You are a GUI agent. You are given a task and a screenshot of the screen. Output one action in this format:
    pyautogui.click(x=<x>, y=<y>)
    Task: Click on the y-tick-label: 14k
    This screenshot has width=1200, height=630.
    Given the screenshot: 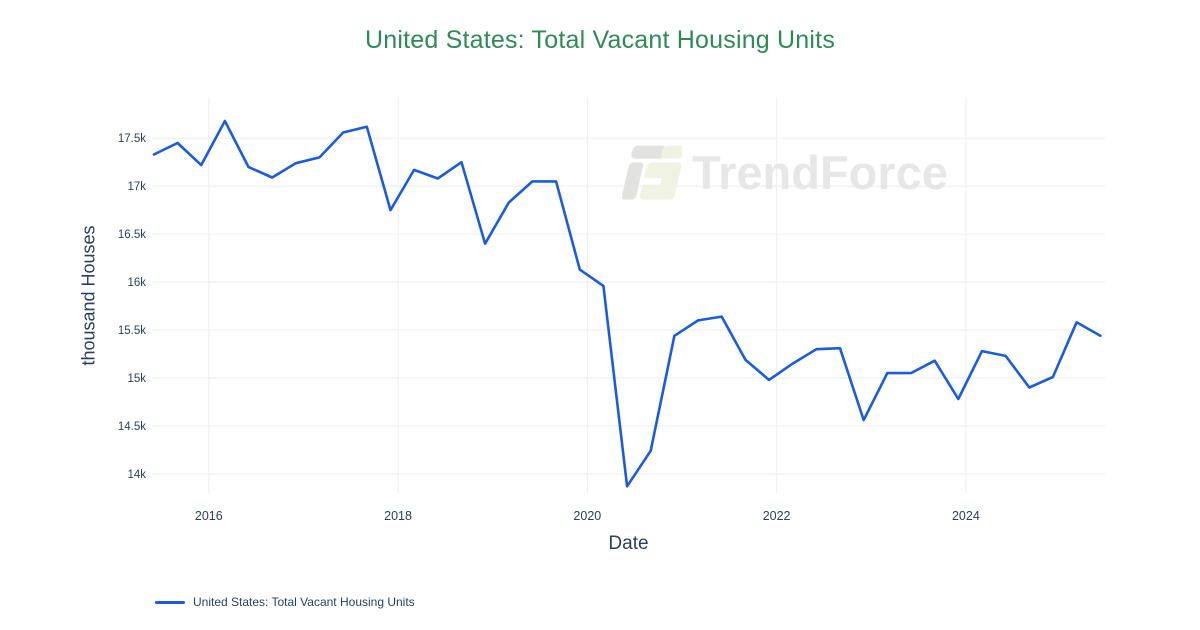 What is the action you would take?
    pyautogui.click(x=136, y=475)
    